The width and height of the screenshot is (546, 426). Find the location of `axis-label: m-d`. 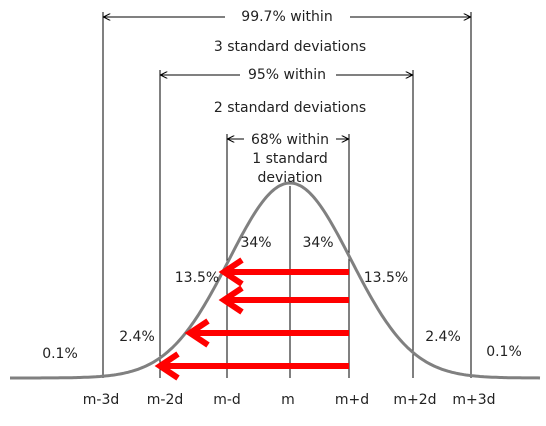

axis-label: m-d is located at coordinates (227, 400).